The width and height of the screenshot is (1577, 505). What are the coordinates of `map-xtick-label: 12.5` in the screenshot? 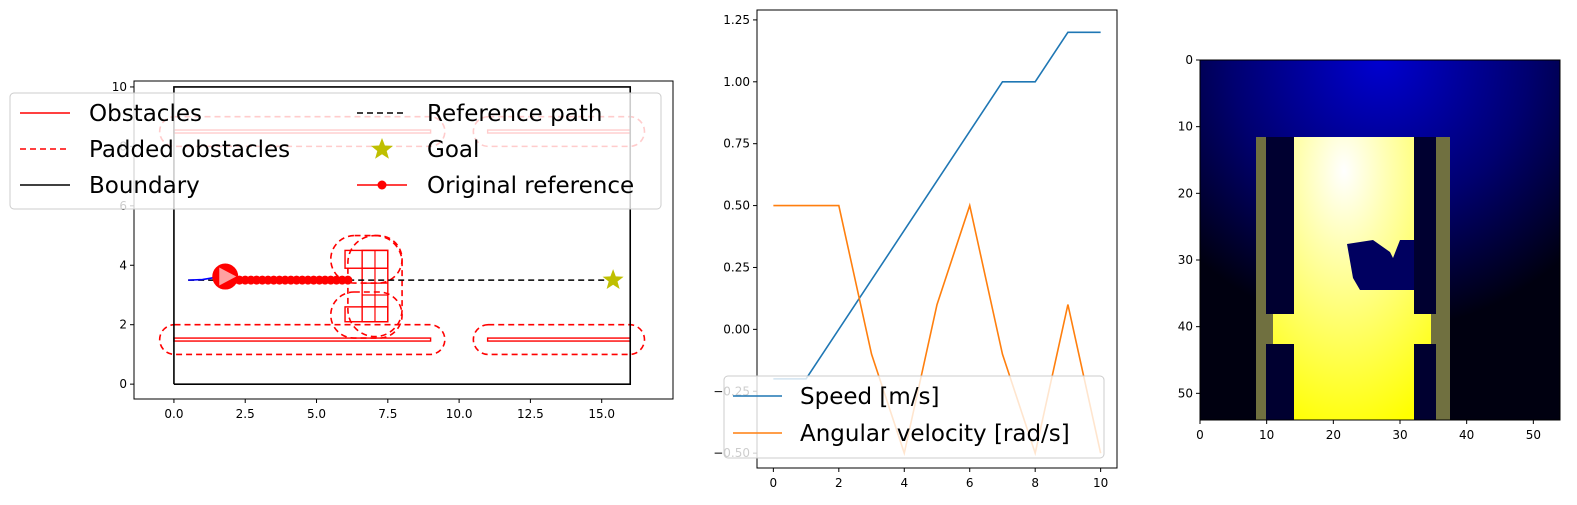 It's located at (530, 414).